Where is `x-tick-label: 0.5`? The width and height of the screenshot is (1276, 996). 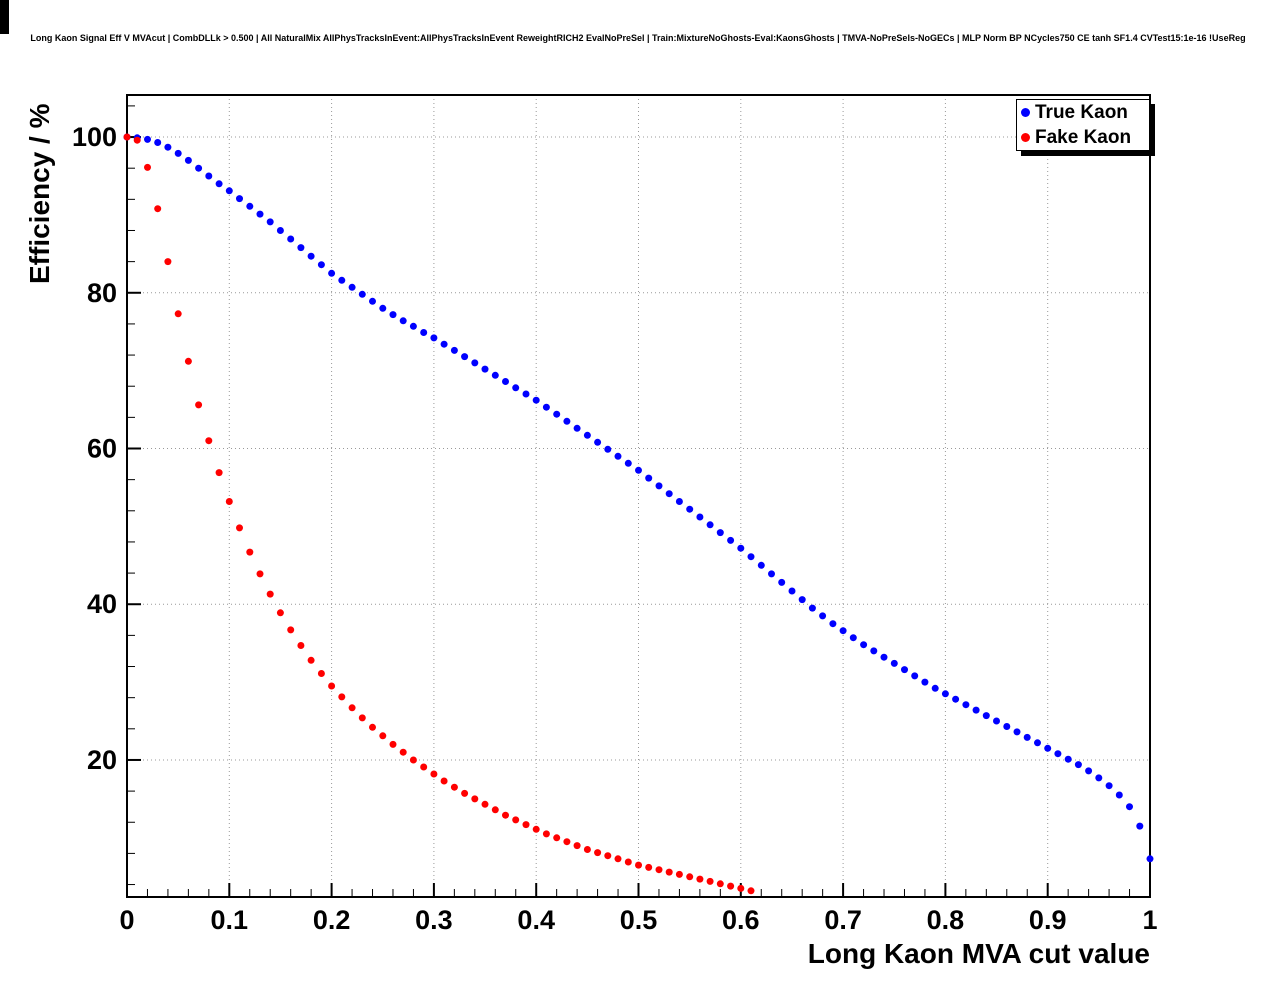 x-tick-label: 0.5 is located at coordinates (639, 920).